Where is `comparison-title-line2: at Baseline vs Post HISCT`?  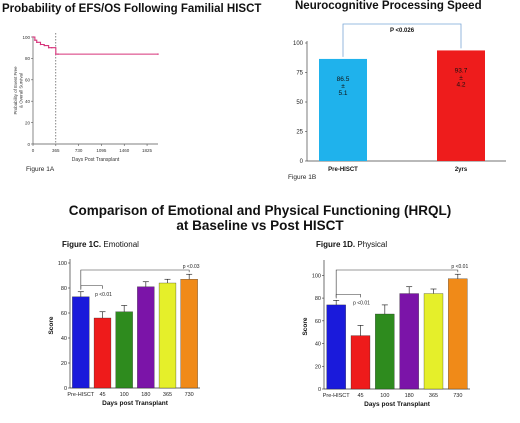
comparison-title-line2: at Baseline vs Post HISCT is located at coordinates (260, 225).